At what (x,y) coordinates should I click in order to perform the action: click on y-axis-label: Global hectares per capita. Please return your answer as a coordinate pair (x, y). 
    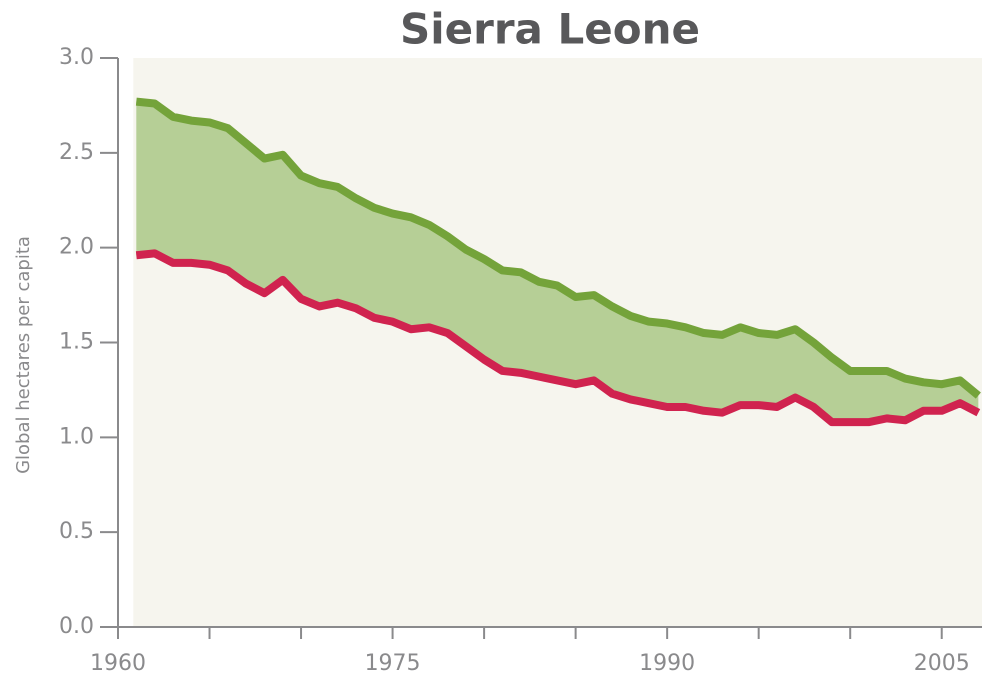
    Looking at the image, I should click on (23, 355).